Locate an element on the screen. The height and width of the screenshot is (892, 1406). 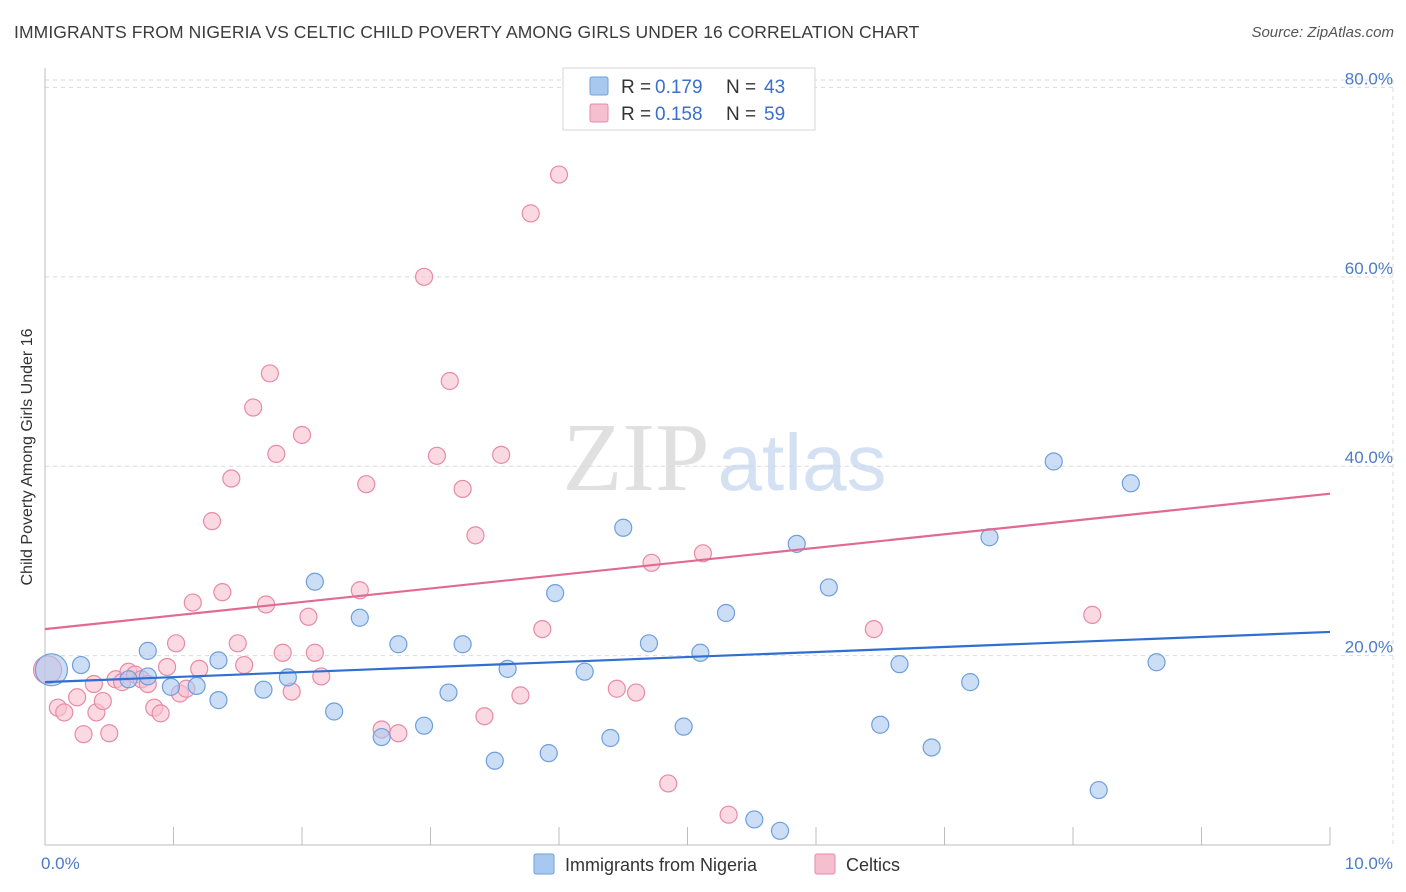
y-tick-label-40: 40.0% is located at coordinates (1369, 457).